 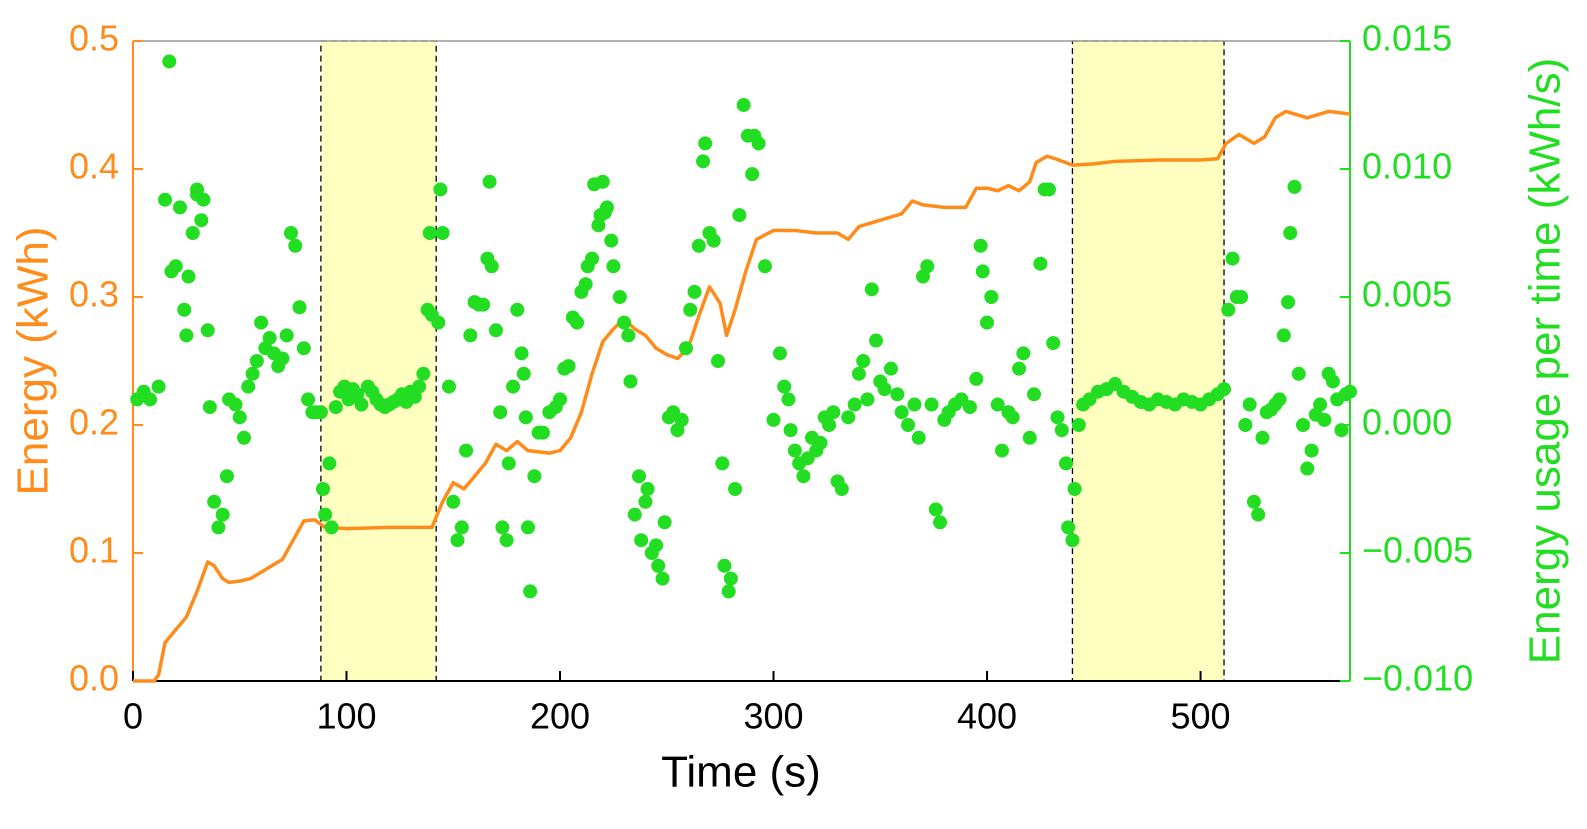 What do you see at coordinates (94, 422) in the screenshot?
I see `y-tick-label: 0.2` at bounding box center [94, 422].